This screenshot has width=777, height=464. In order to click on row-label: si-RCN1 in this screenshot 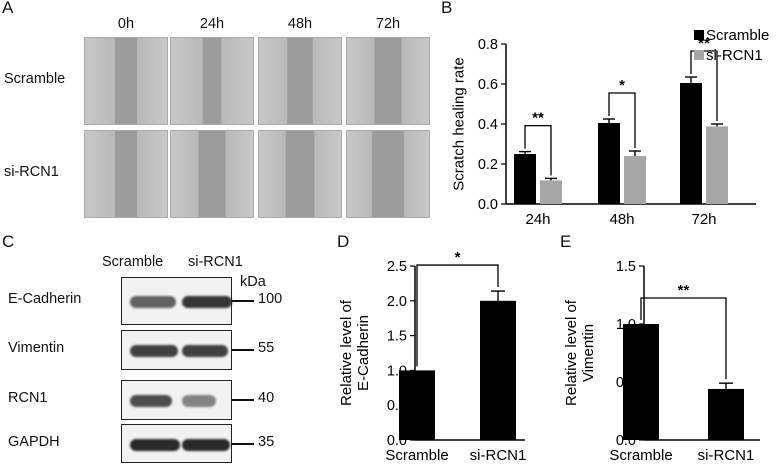, I will do `click(31, 172)`.